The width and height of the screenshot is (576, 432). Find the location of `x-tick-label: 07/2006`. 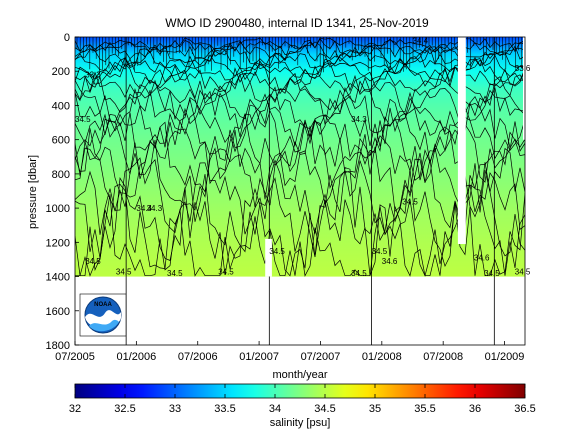

x-tick-label: 07/2006 is located at coordinates (198, 357).